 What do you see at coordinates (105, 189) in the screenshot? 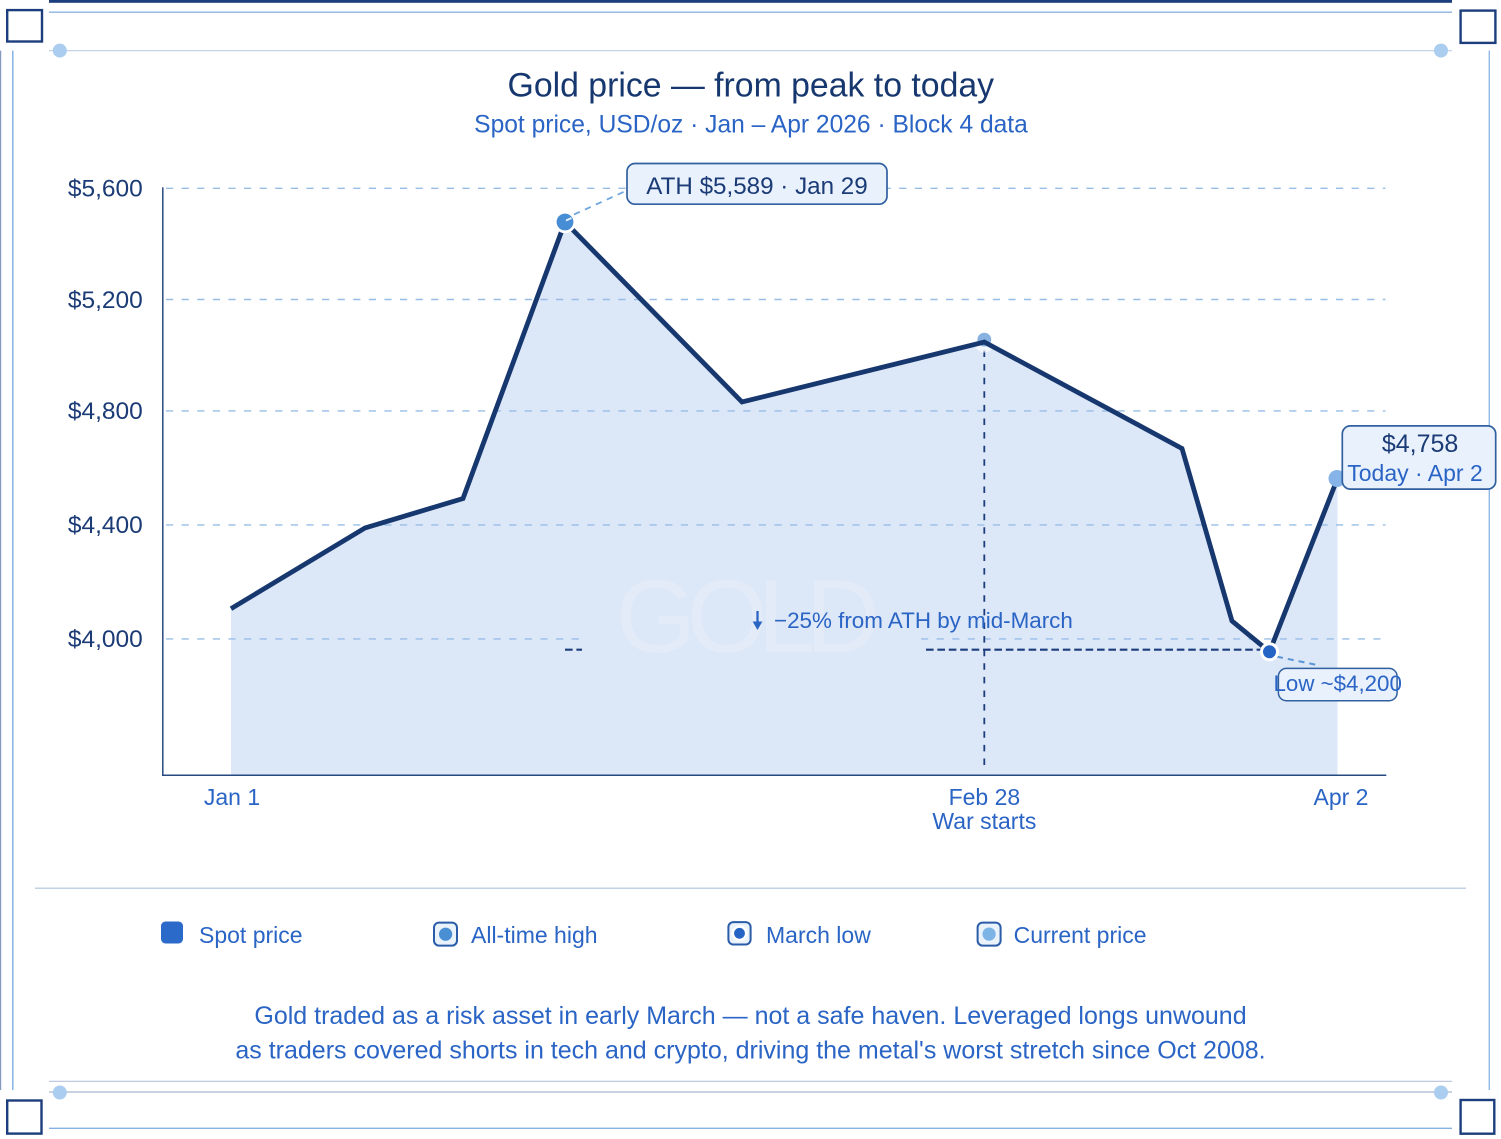
I see `svg-text: $5,600` at bounding box center [105, 189].